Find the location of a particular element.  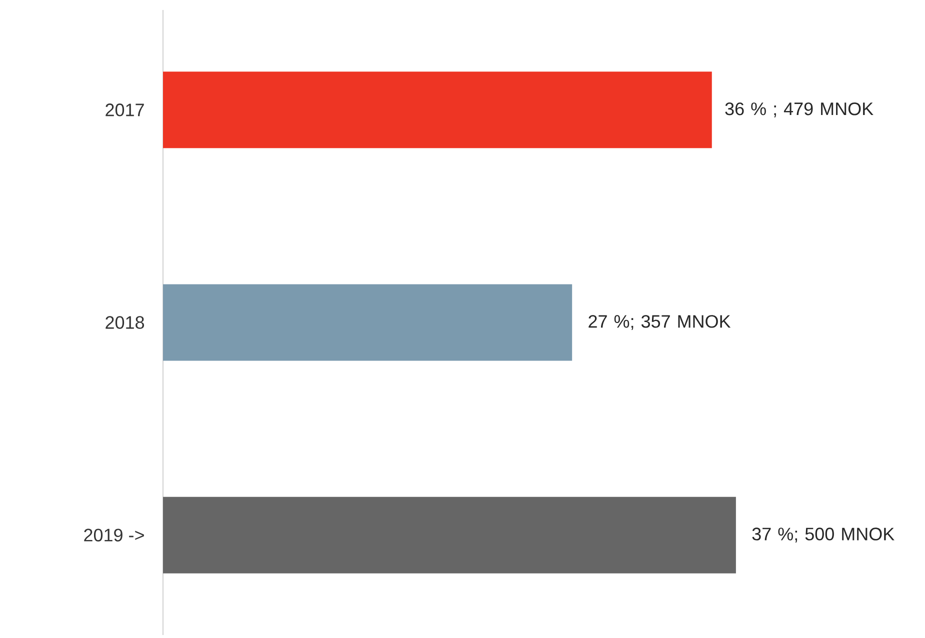

data-label: 36 % ; 479 MNOK is located at coordinates (799, 110).